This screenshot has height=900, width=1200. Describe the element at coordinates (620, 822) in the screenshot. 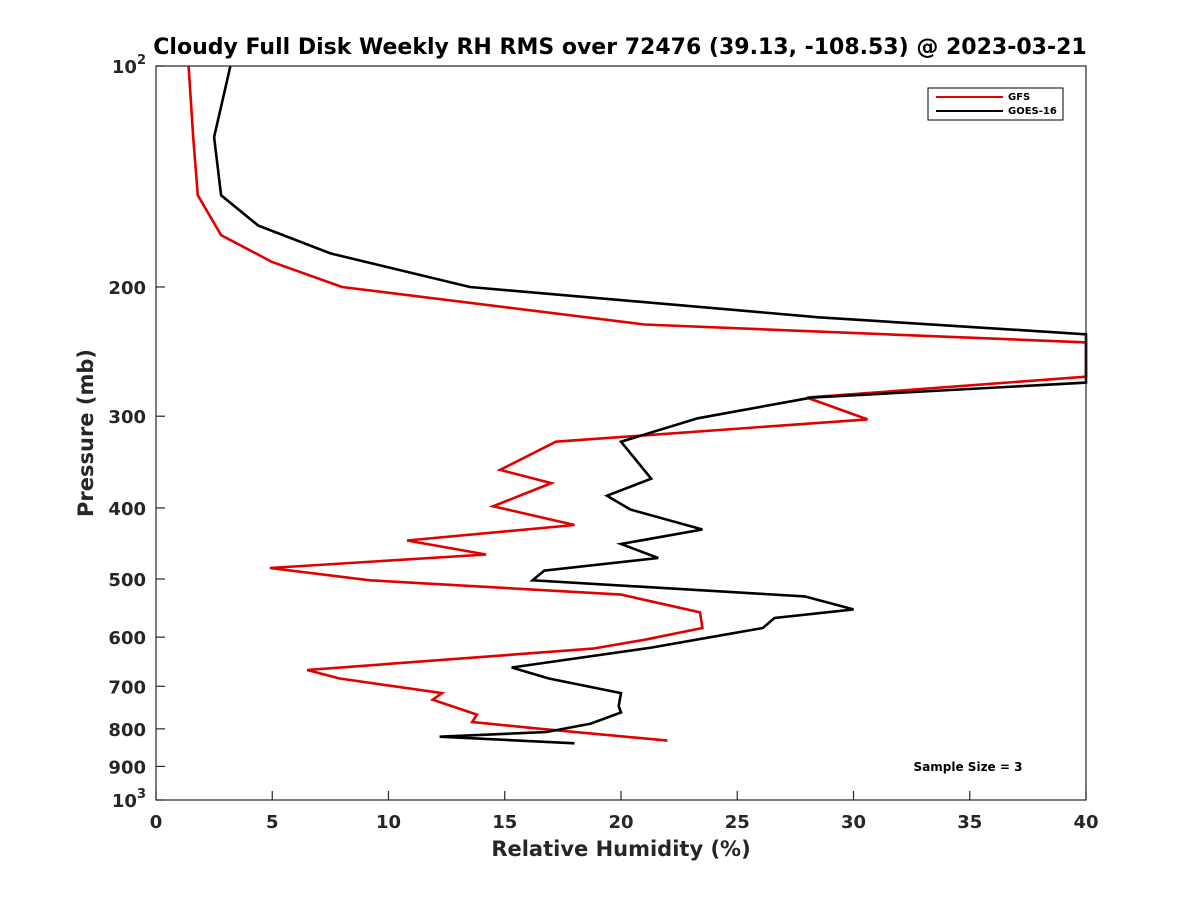

I see `x-tick-label: 20` at that location.